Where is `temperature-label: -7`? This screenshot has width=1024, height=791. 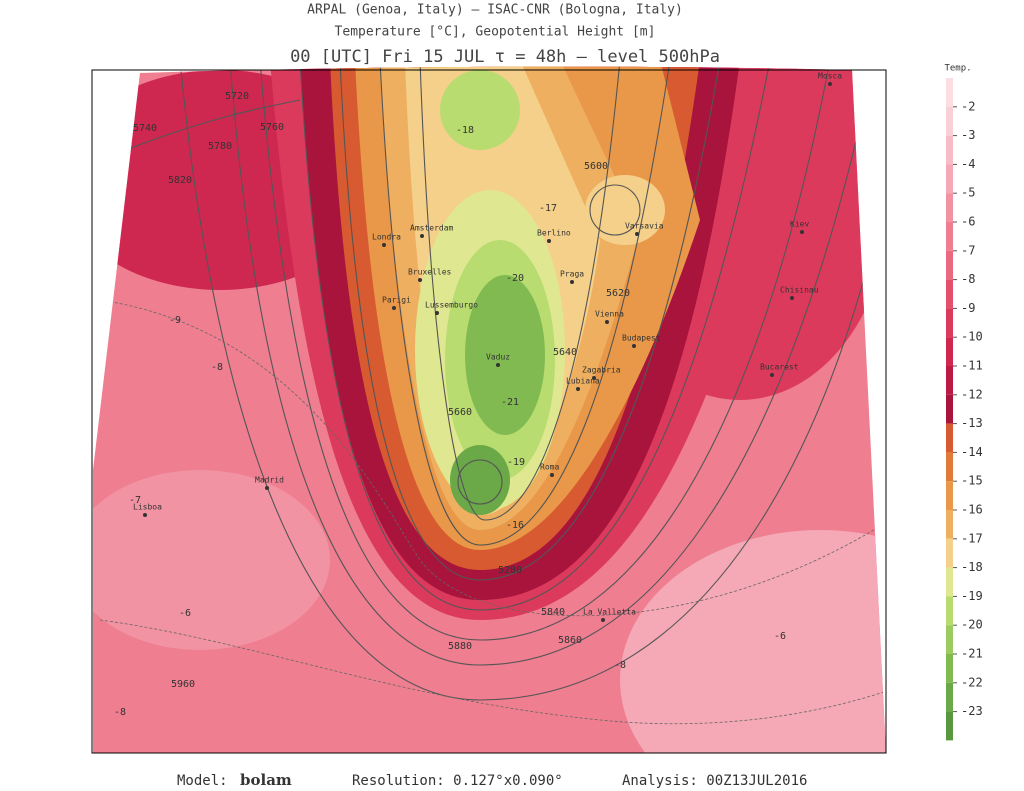 temperature-label: -7 is located at coordinates (135, 500).